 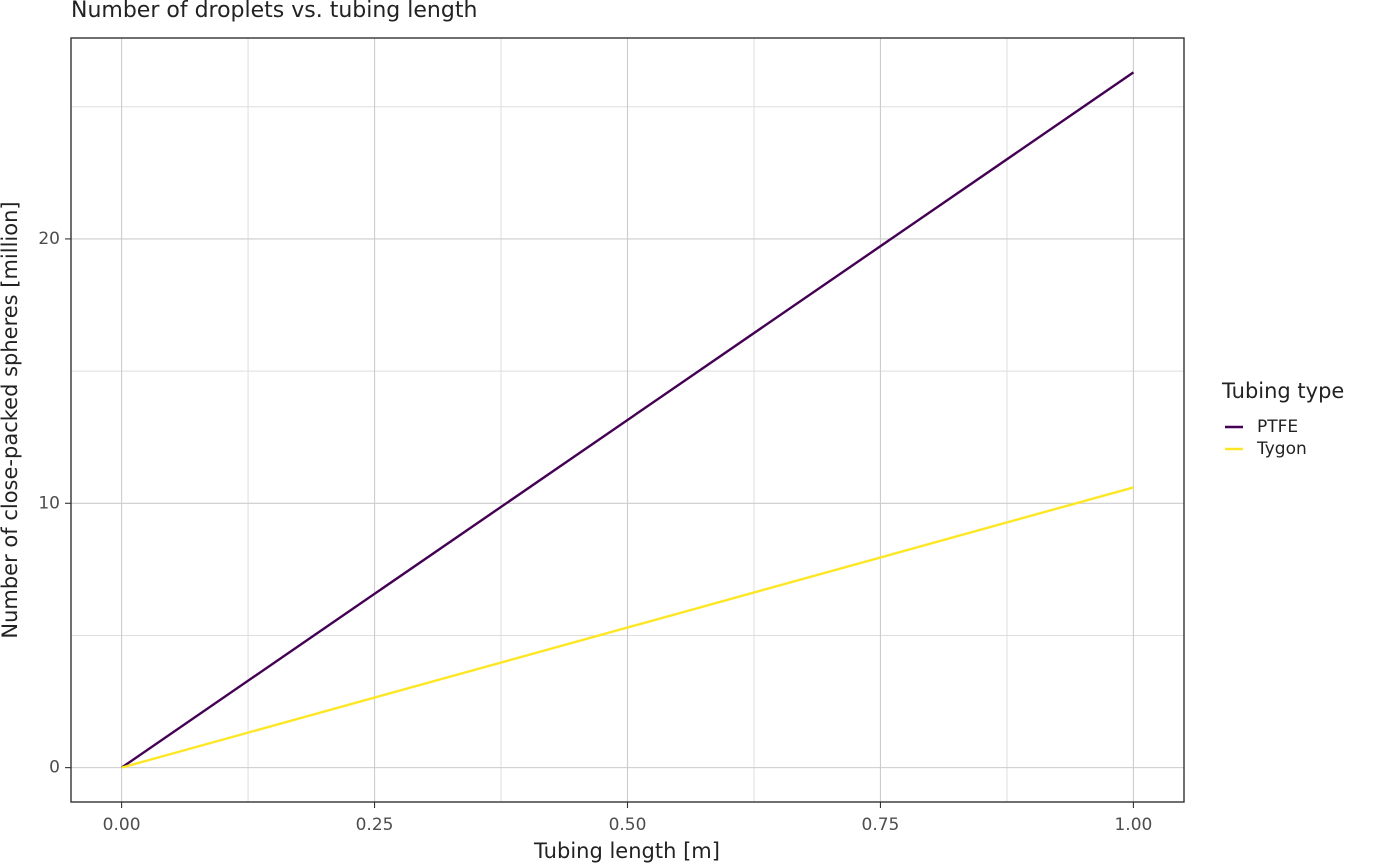 What do you see at coordinates (1281, 449) in the screenshot?
I see `legend-label: Tygon` at bounding box center [1281, 449].